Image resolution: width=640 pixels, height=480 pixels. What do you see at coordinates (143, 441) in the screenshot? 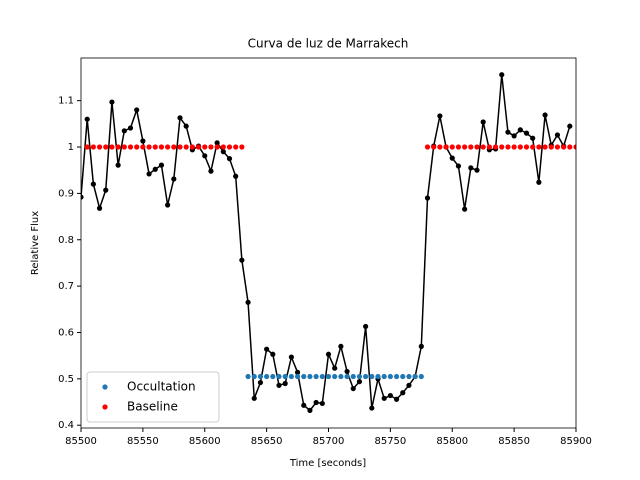
I see `x-tick-label: 85550` at bounding box center [143, 441].